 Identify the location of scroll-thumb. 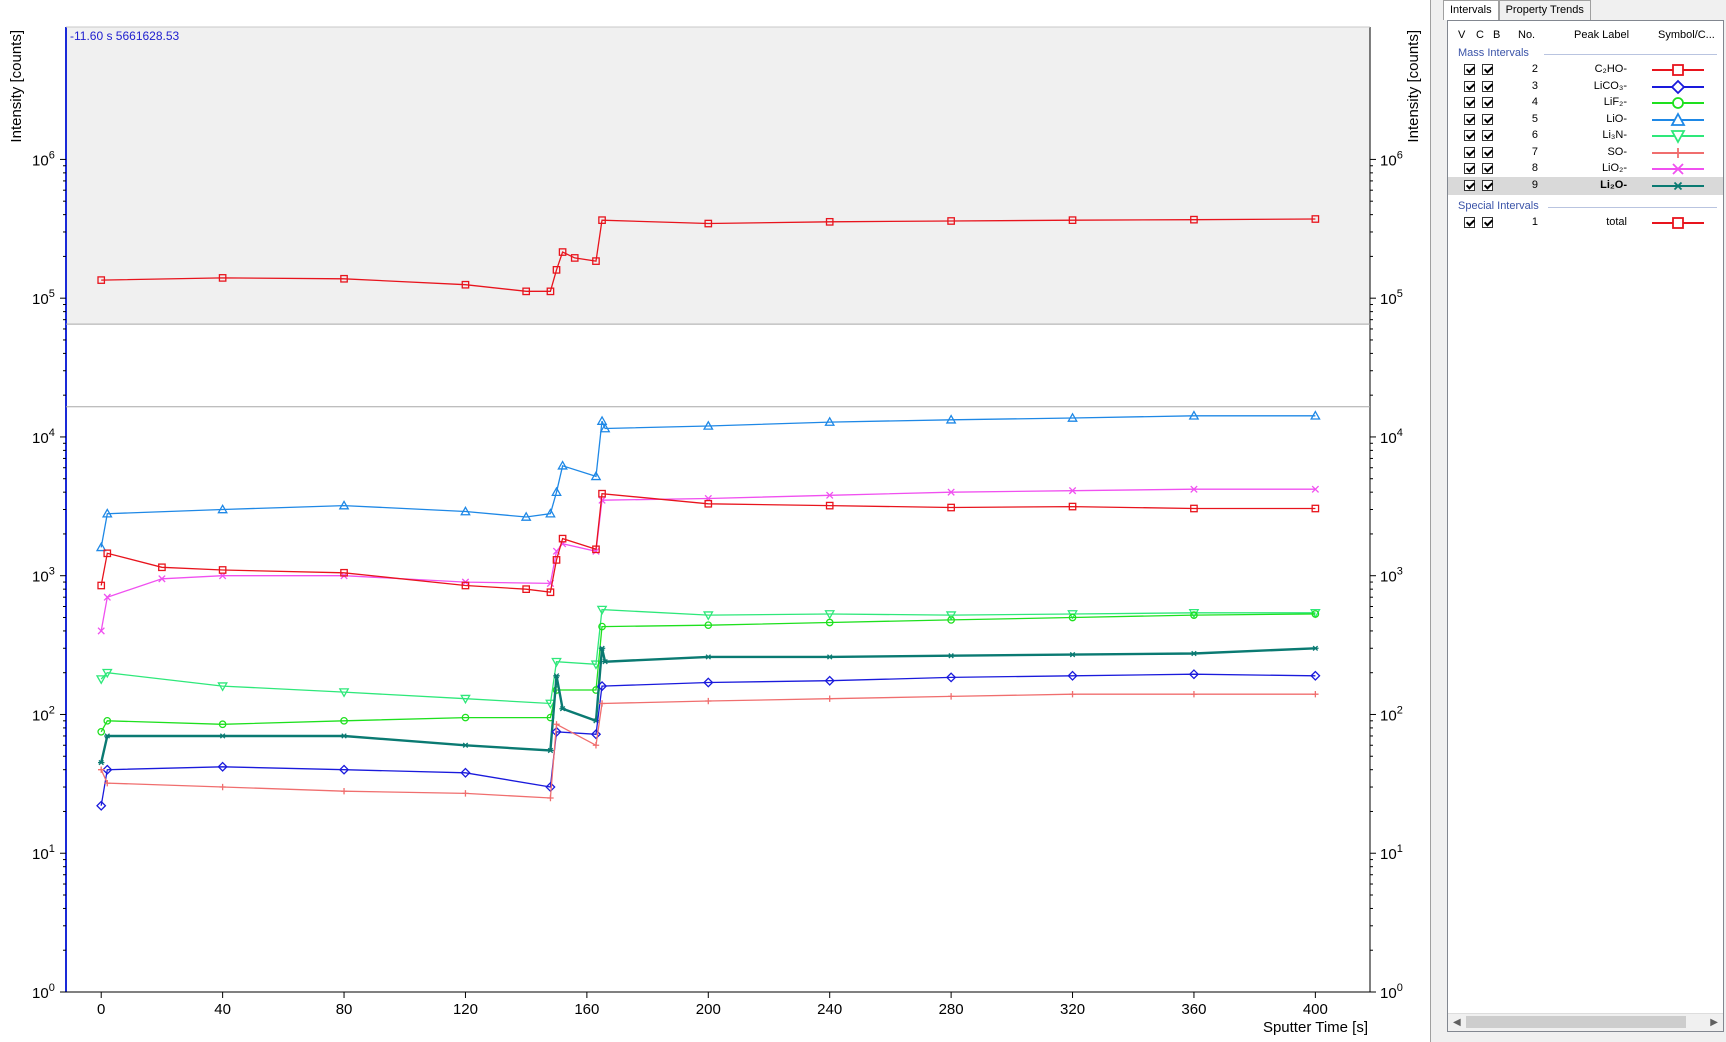
(1576, 1022).